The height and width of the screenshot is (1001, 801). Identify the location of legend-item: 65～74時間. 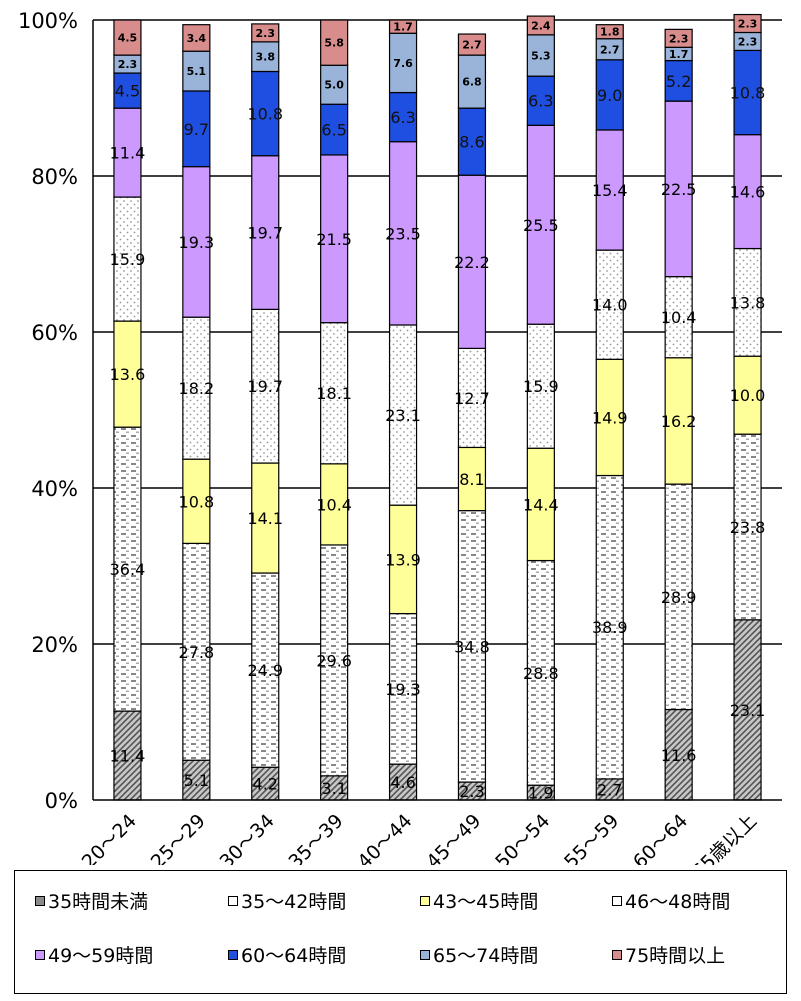
(479, 954).